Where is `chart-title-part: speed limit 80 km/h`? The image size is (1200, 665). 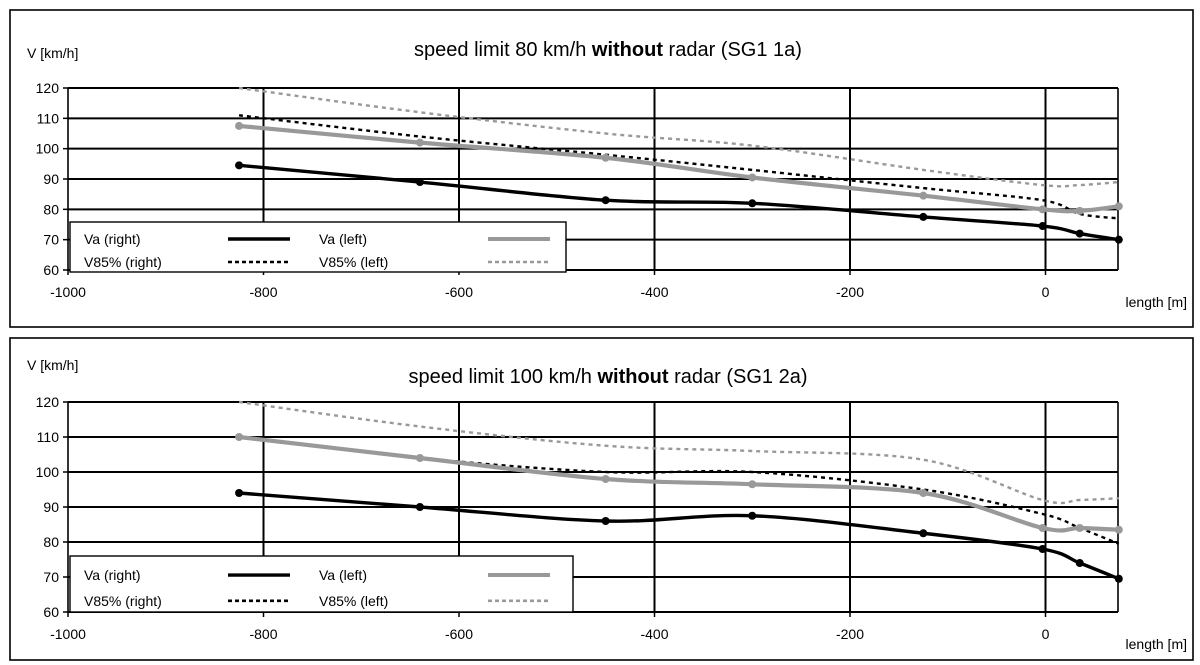 chart-title-part: speed limit 80 km/h is located at coordinates (503, 50).